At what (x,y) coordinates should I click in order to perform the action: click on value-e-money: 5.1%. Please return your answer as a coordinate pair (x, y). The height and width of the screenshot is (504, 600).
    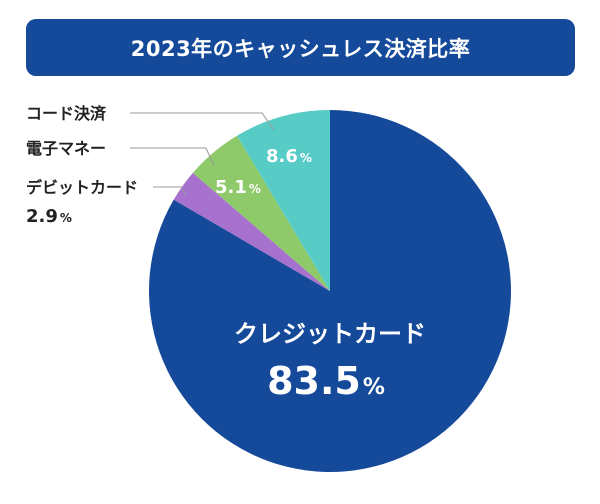
    Looking at the image, I should click on (238, 187).